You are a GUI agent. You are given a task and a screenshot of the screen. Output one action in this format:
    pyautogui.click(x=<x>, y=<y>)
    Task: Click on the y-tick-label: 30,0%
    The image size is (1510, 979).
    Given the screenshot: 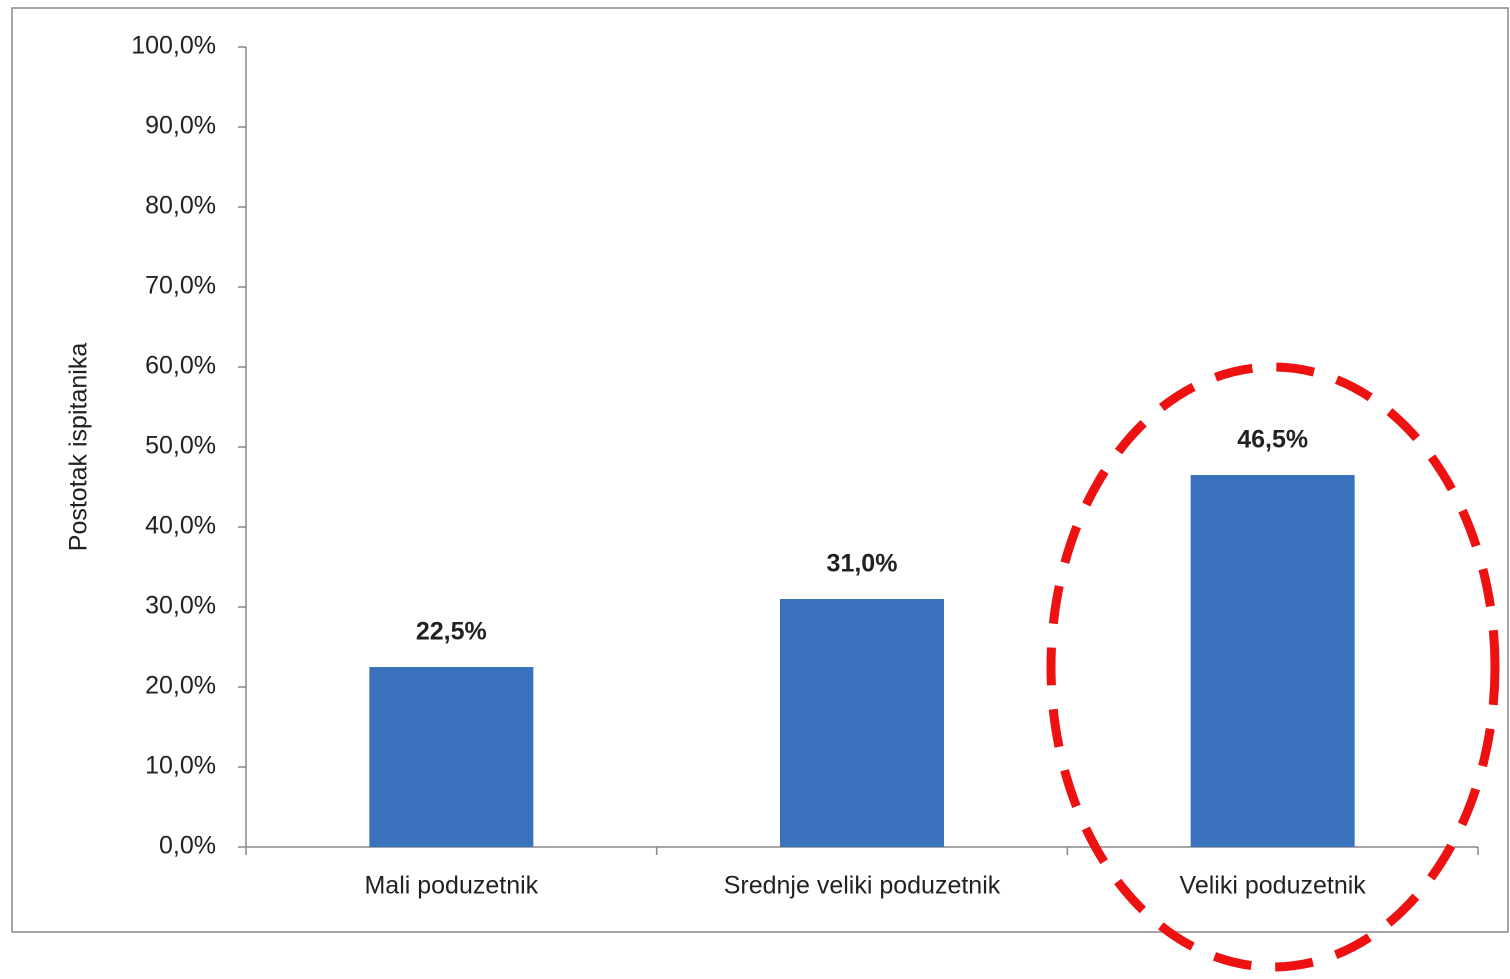 What is the action you would take?
    pyautogui.click(x=180, y=606)
    